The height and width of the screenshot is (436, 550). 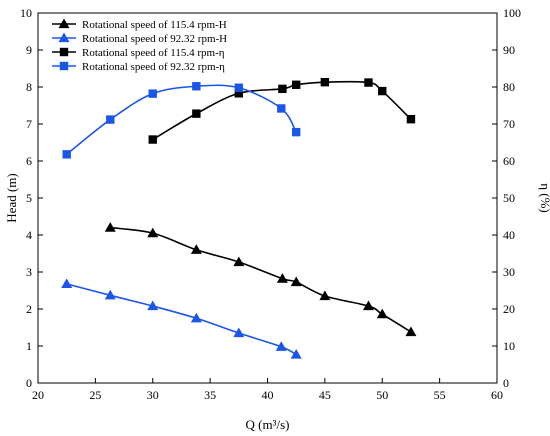 I want to click on x-tick-label: 25, so click(x=95, y=395).